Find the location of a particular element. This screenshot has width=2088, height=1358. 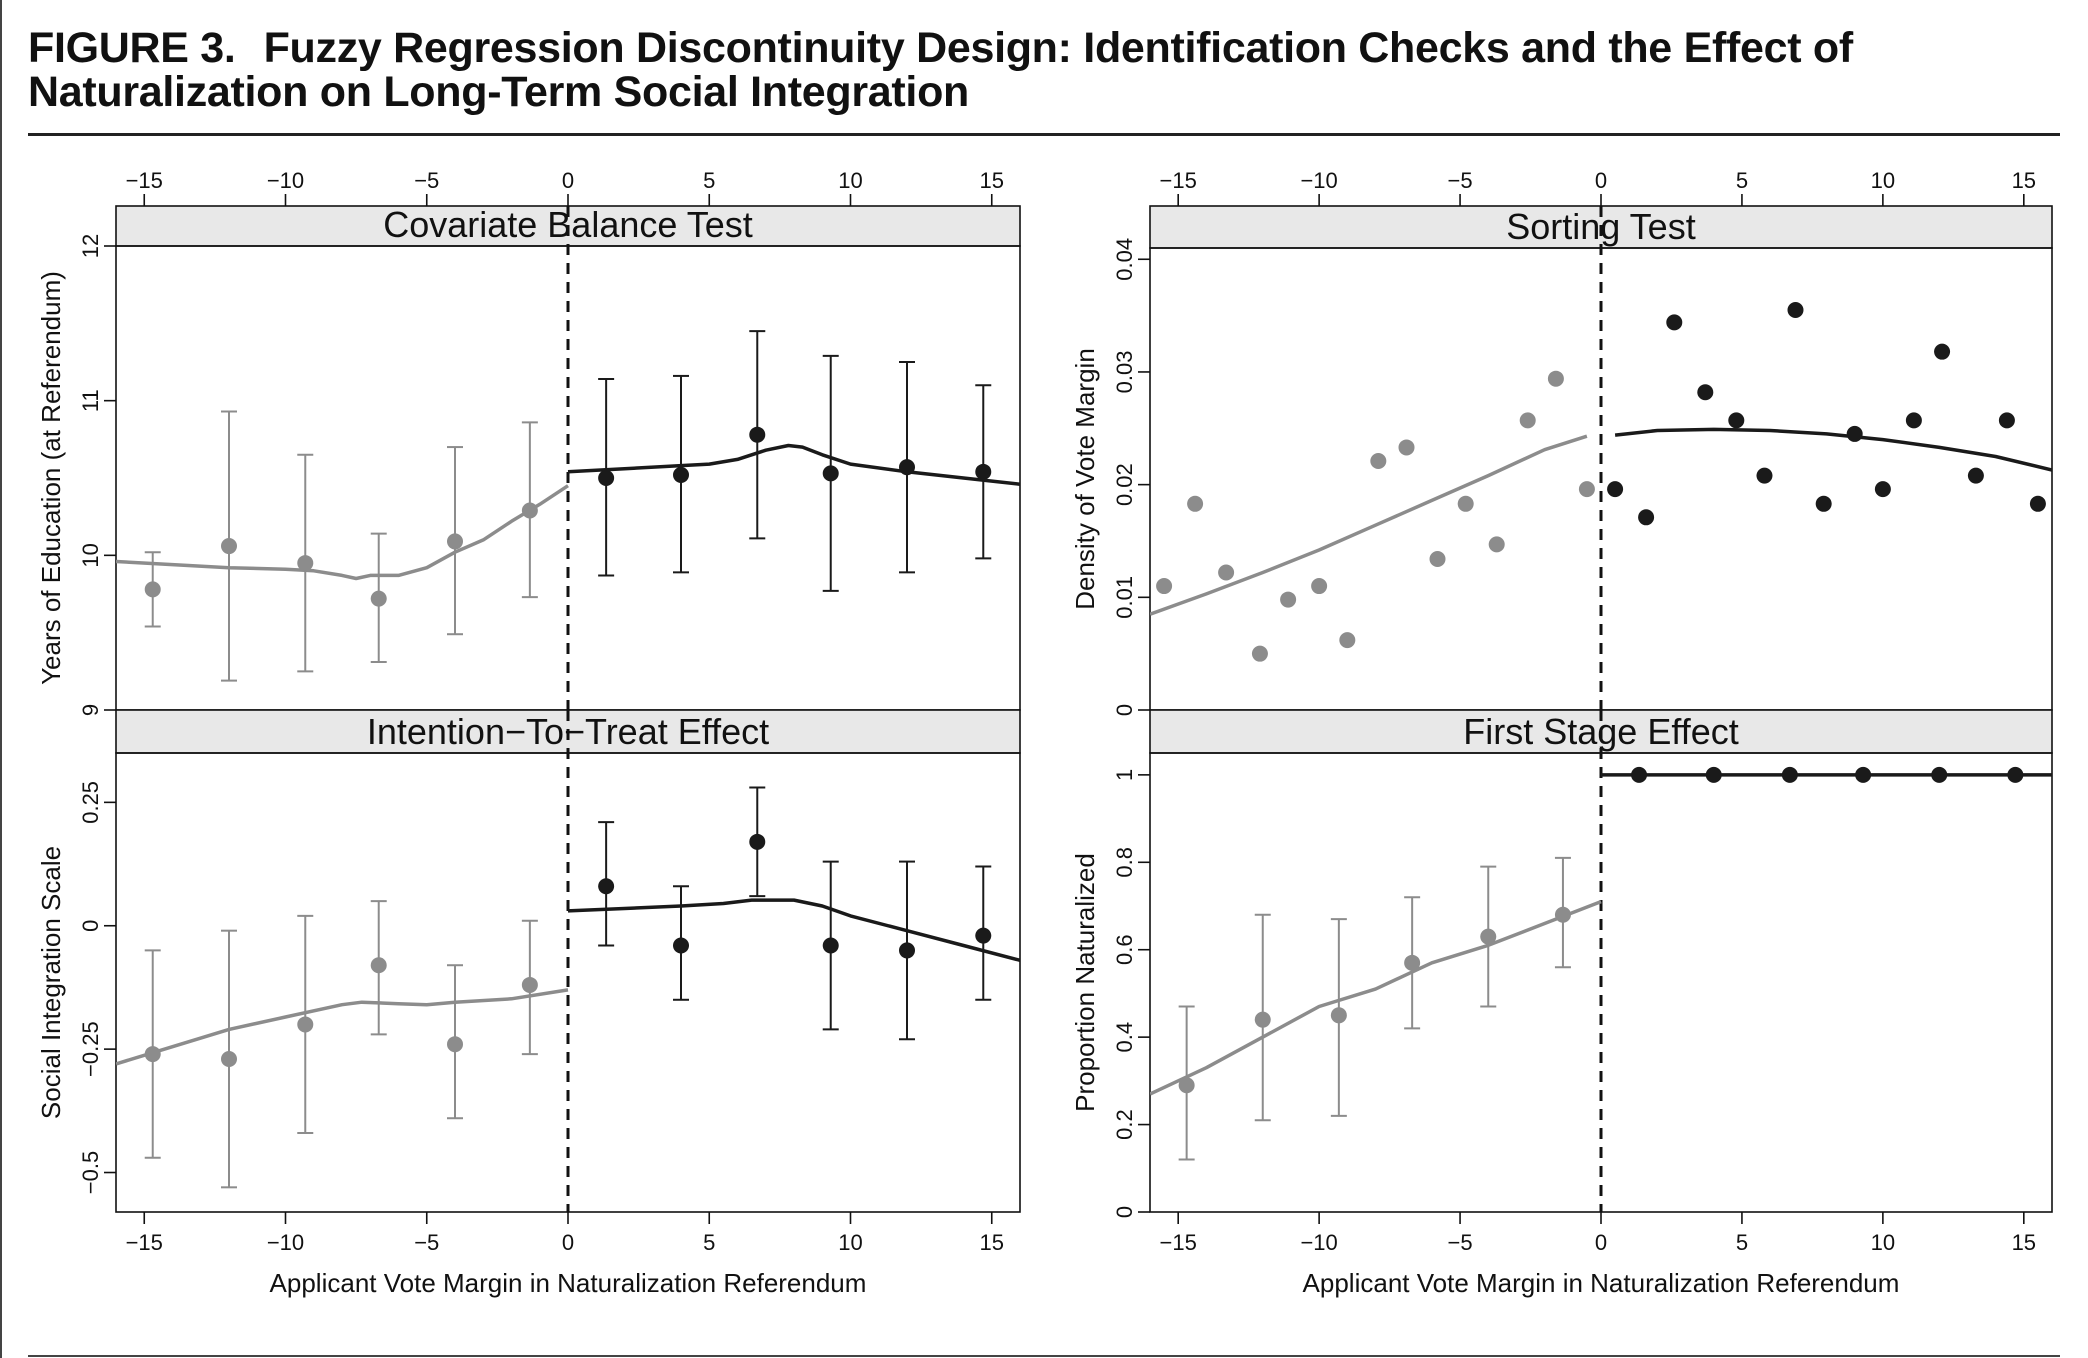

y-tick-label: 1 is located at coordinates (1124, 775).